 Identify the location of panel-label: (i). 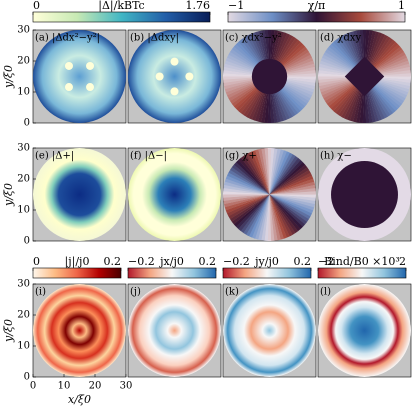
(40, 292).